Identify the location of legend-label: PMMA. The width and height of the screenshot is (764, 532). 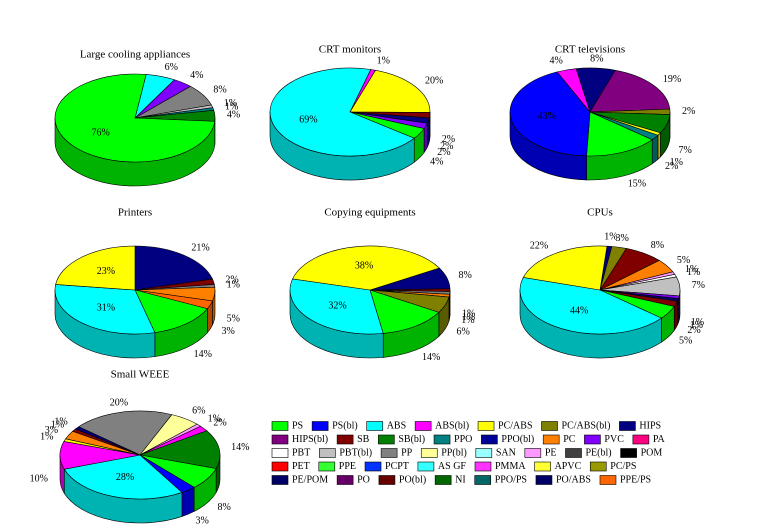
(510, 466).